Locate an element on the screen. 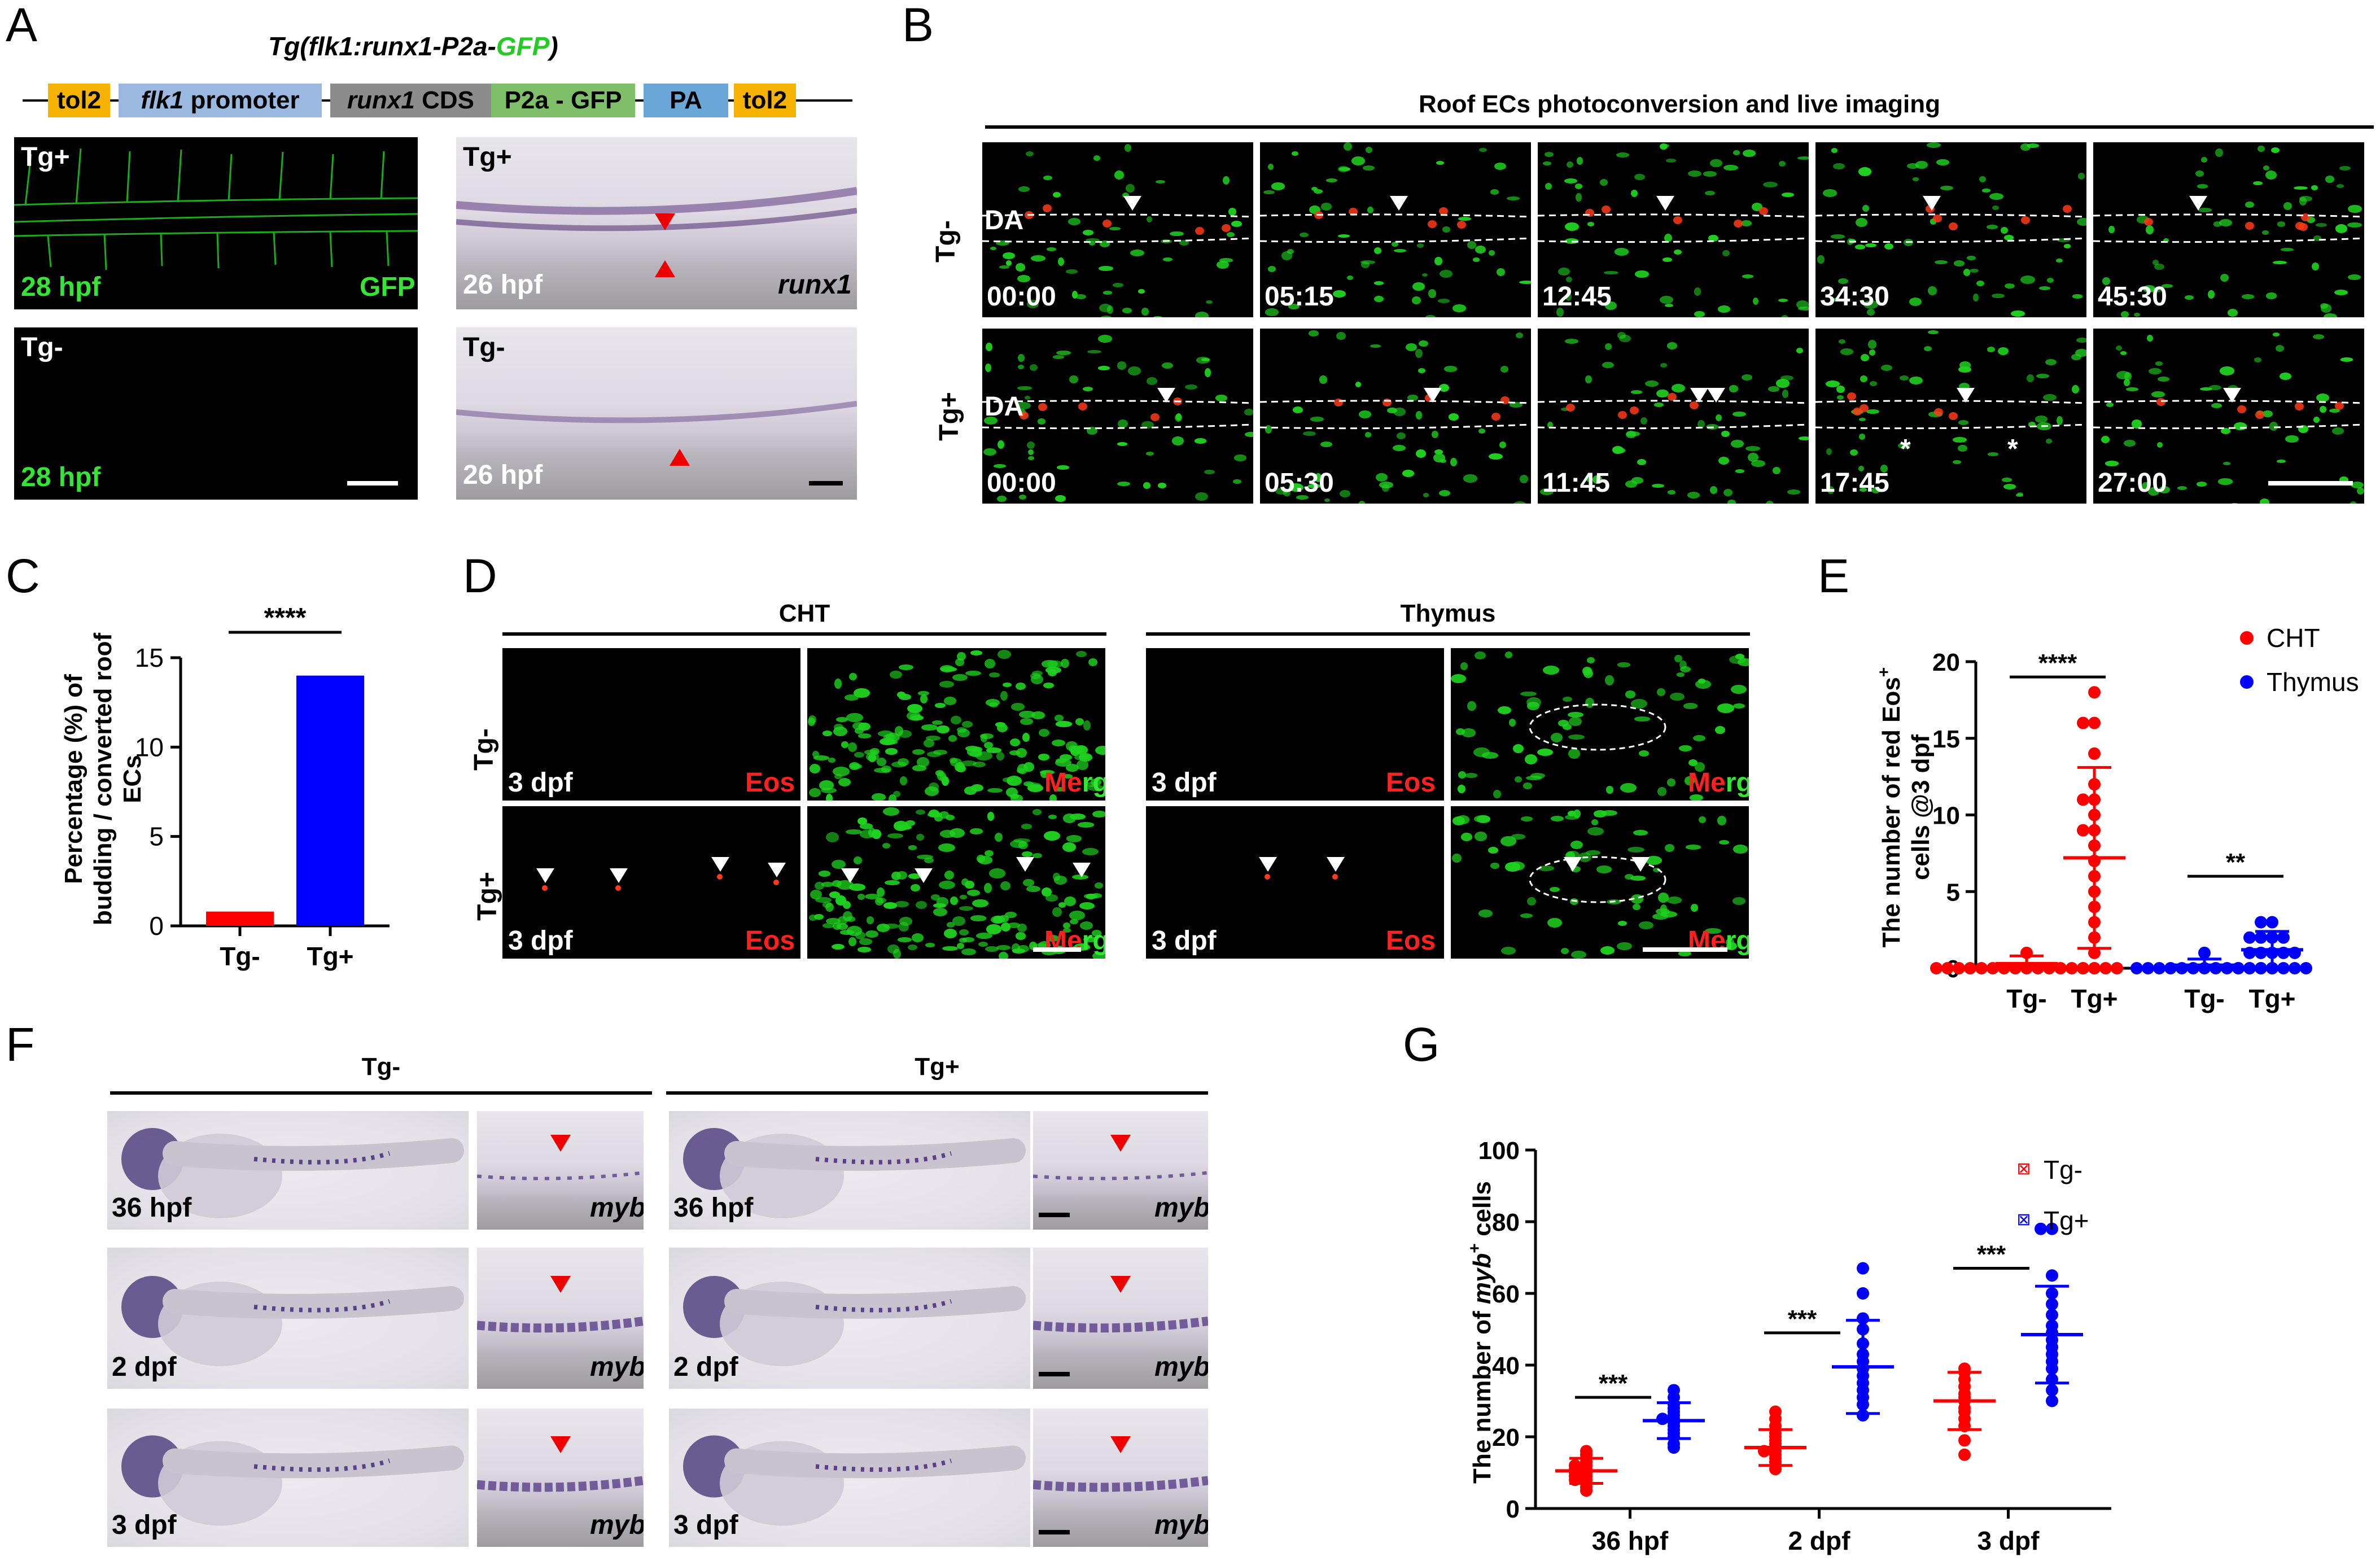  f-marker-label: myb is located at coordinates (617, 1367).